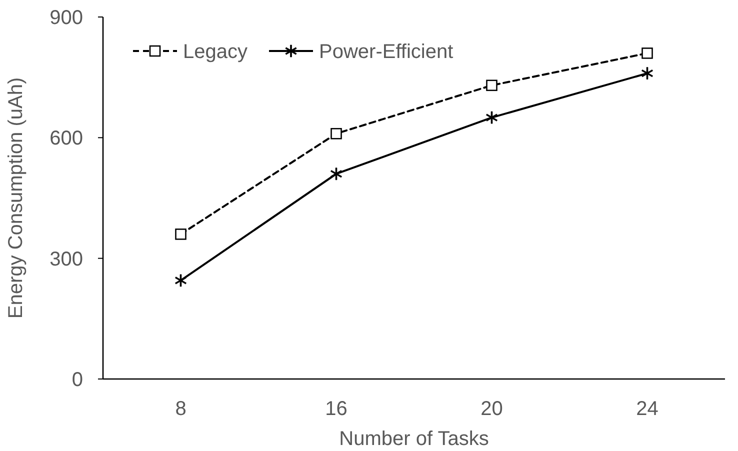  What do you see at coordinates (66, 18) in the screenshot?
I see `y-tick-label: 900` at bounding box center [66, 18].